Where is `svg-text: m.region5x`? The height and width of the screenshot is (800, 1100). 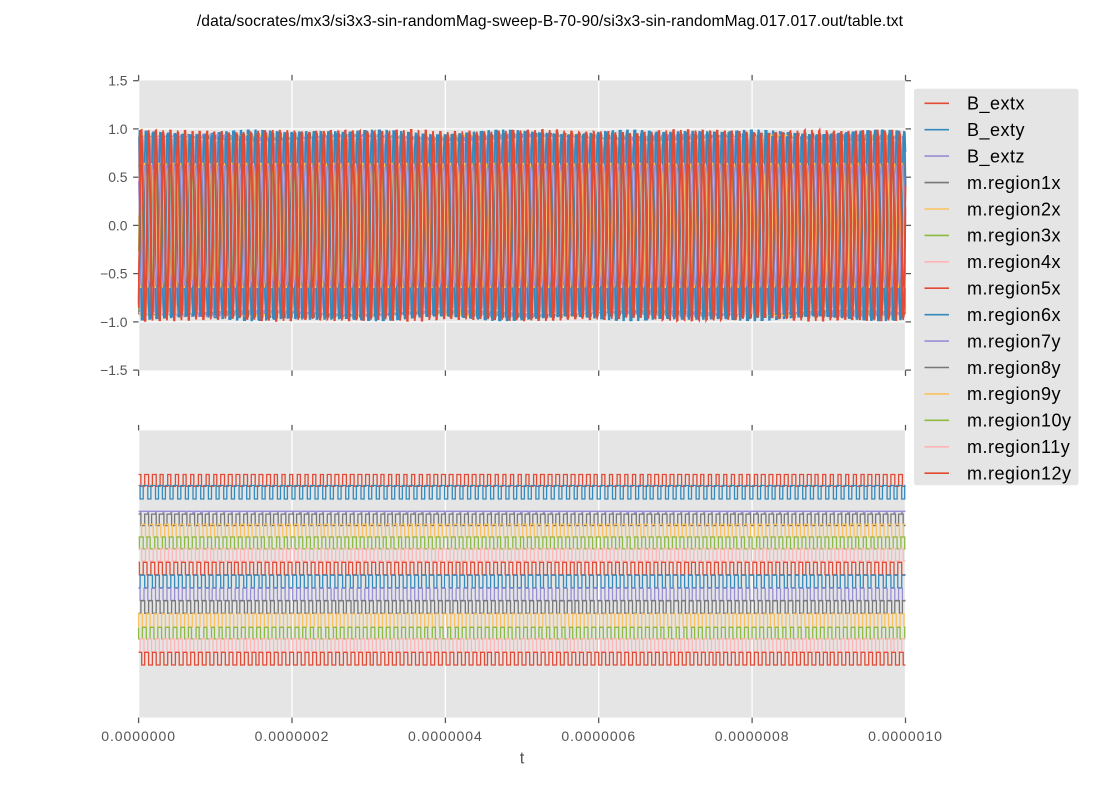 svg-text: m.region5x is located at coordinates (1014, 289).